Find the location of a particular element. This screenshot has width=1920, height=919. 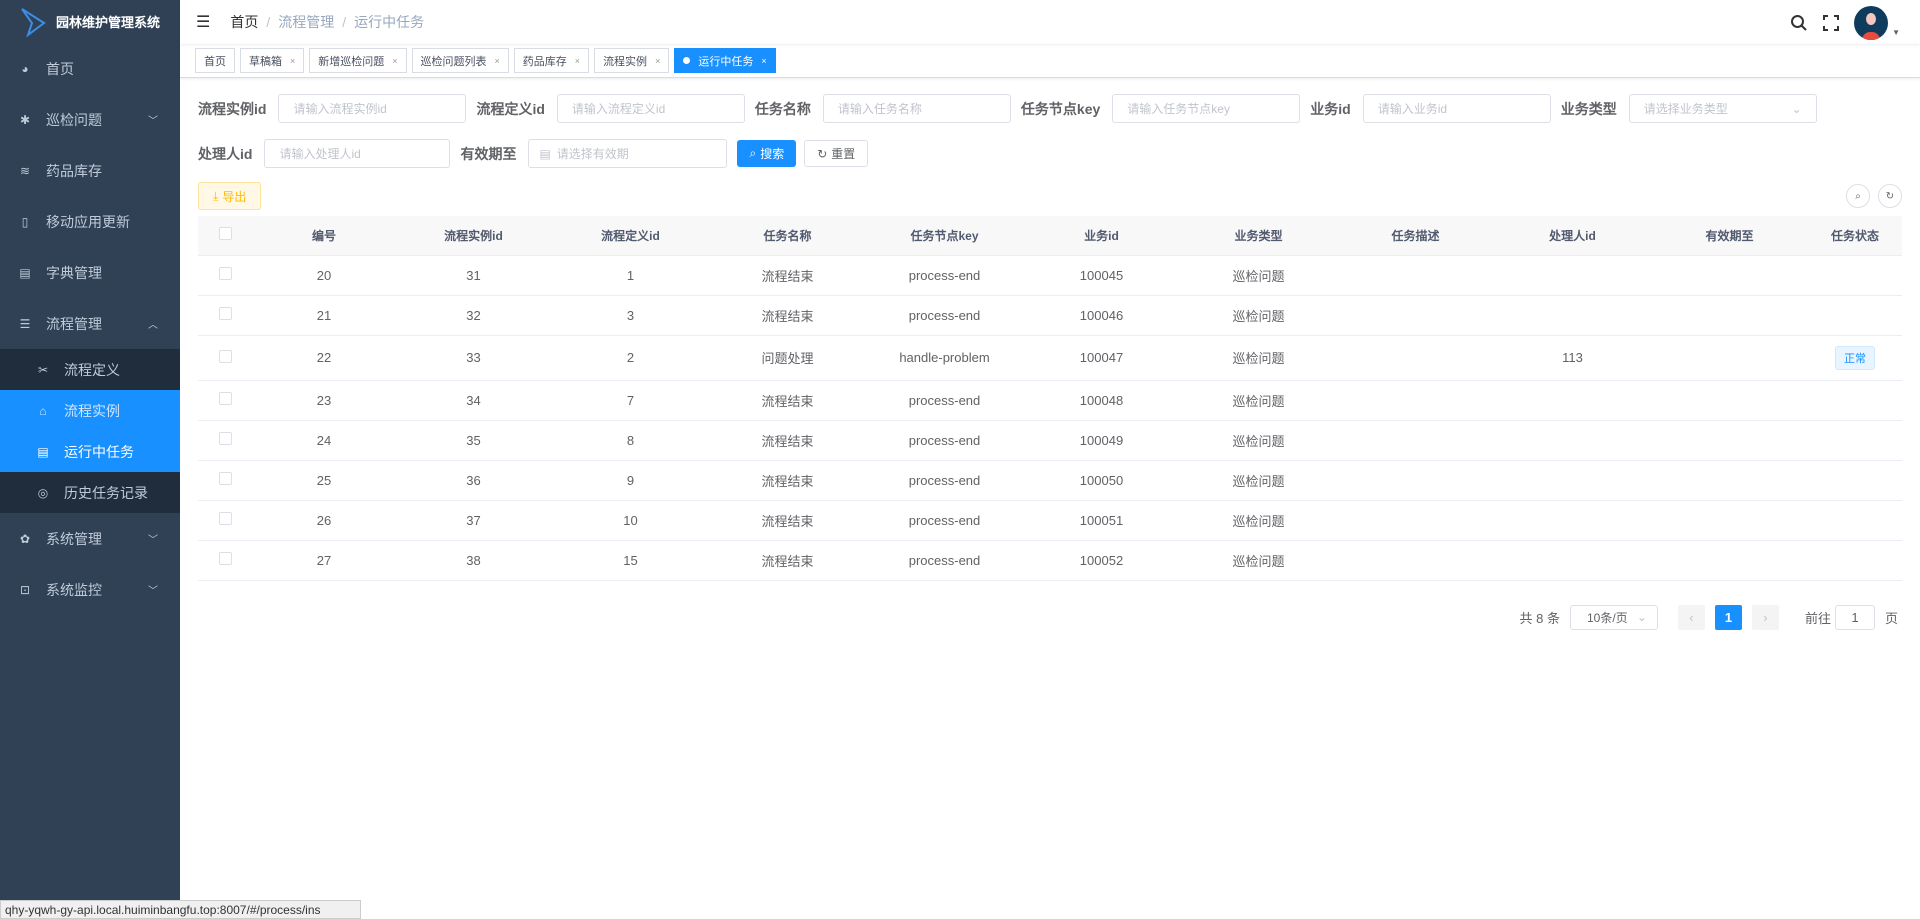

sidebar-item-sidebar.items.3: ▯ 移动应用更新 is located at coordinates (90, 221).